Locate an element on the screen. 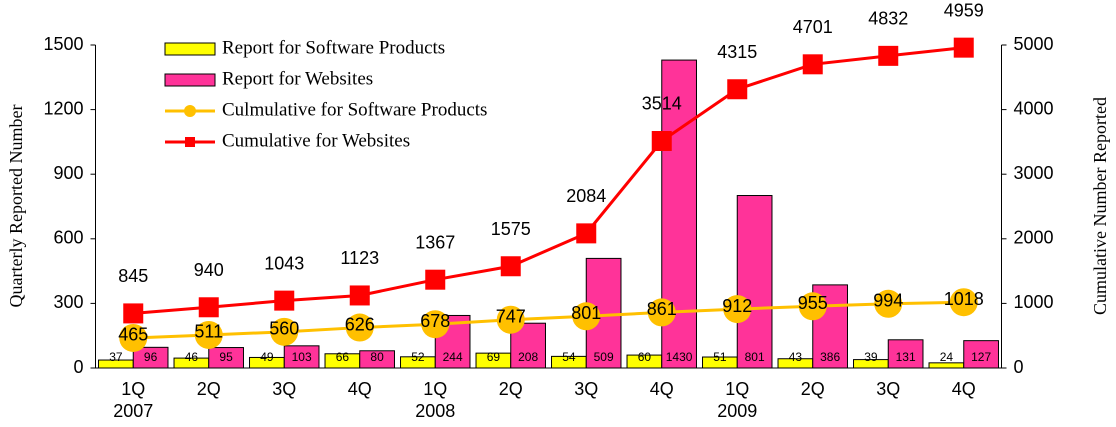  point-value-label: 912 is located at coordinates (737, 306).